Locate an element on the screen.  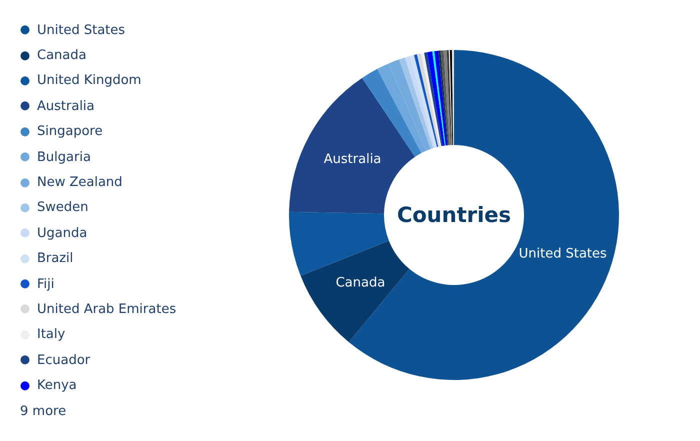
legend-label: United Arab Emirates is located at coordinates (106, 309).